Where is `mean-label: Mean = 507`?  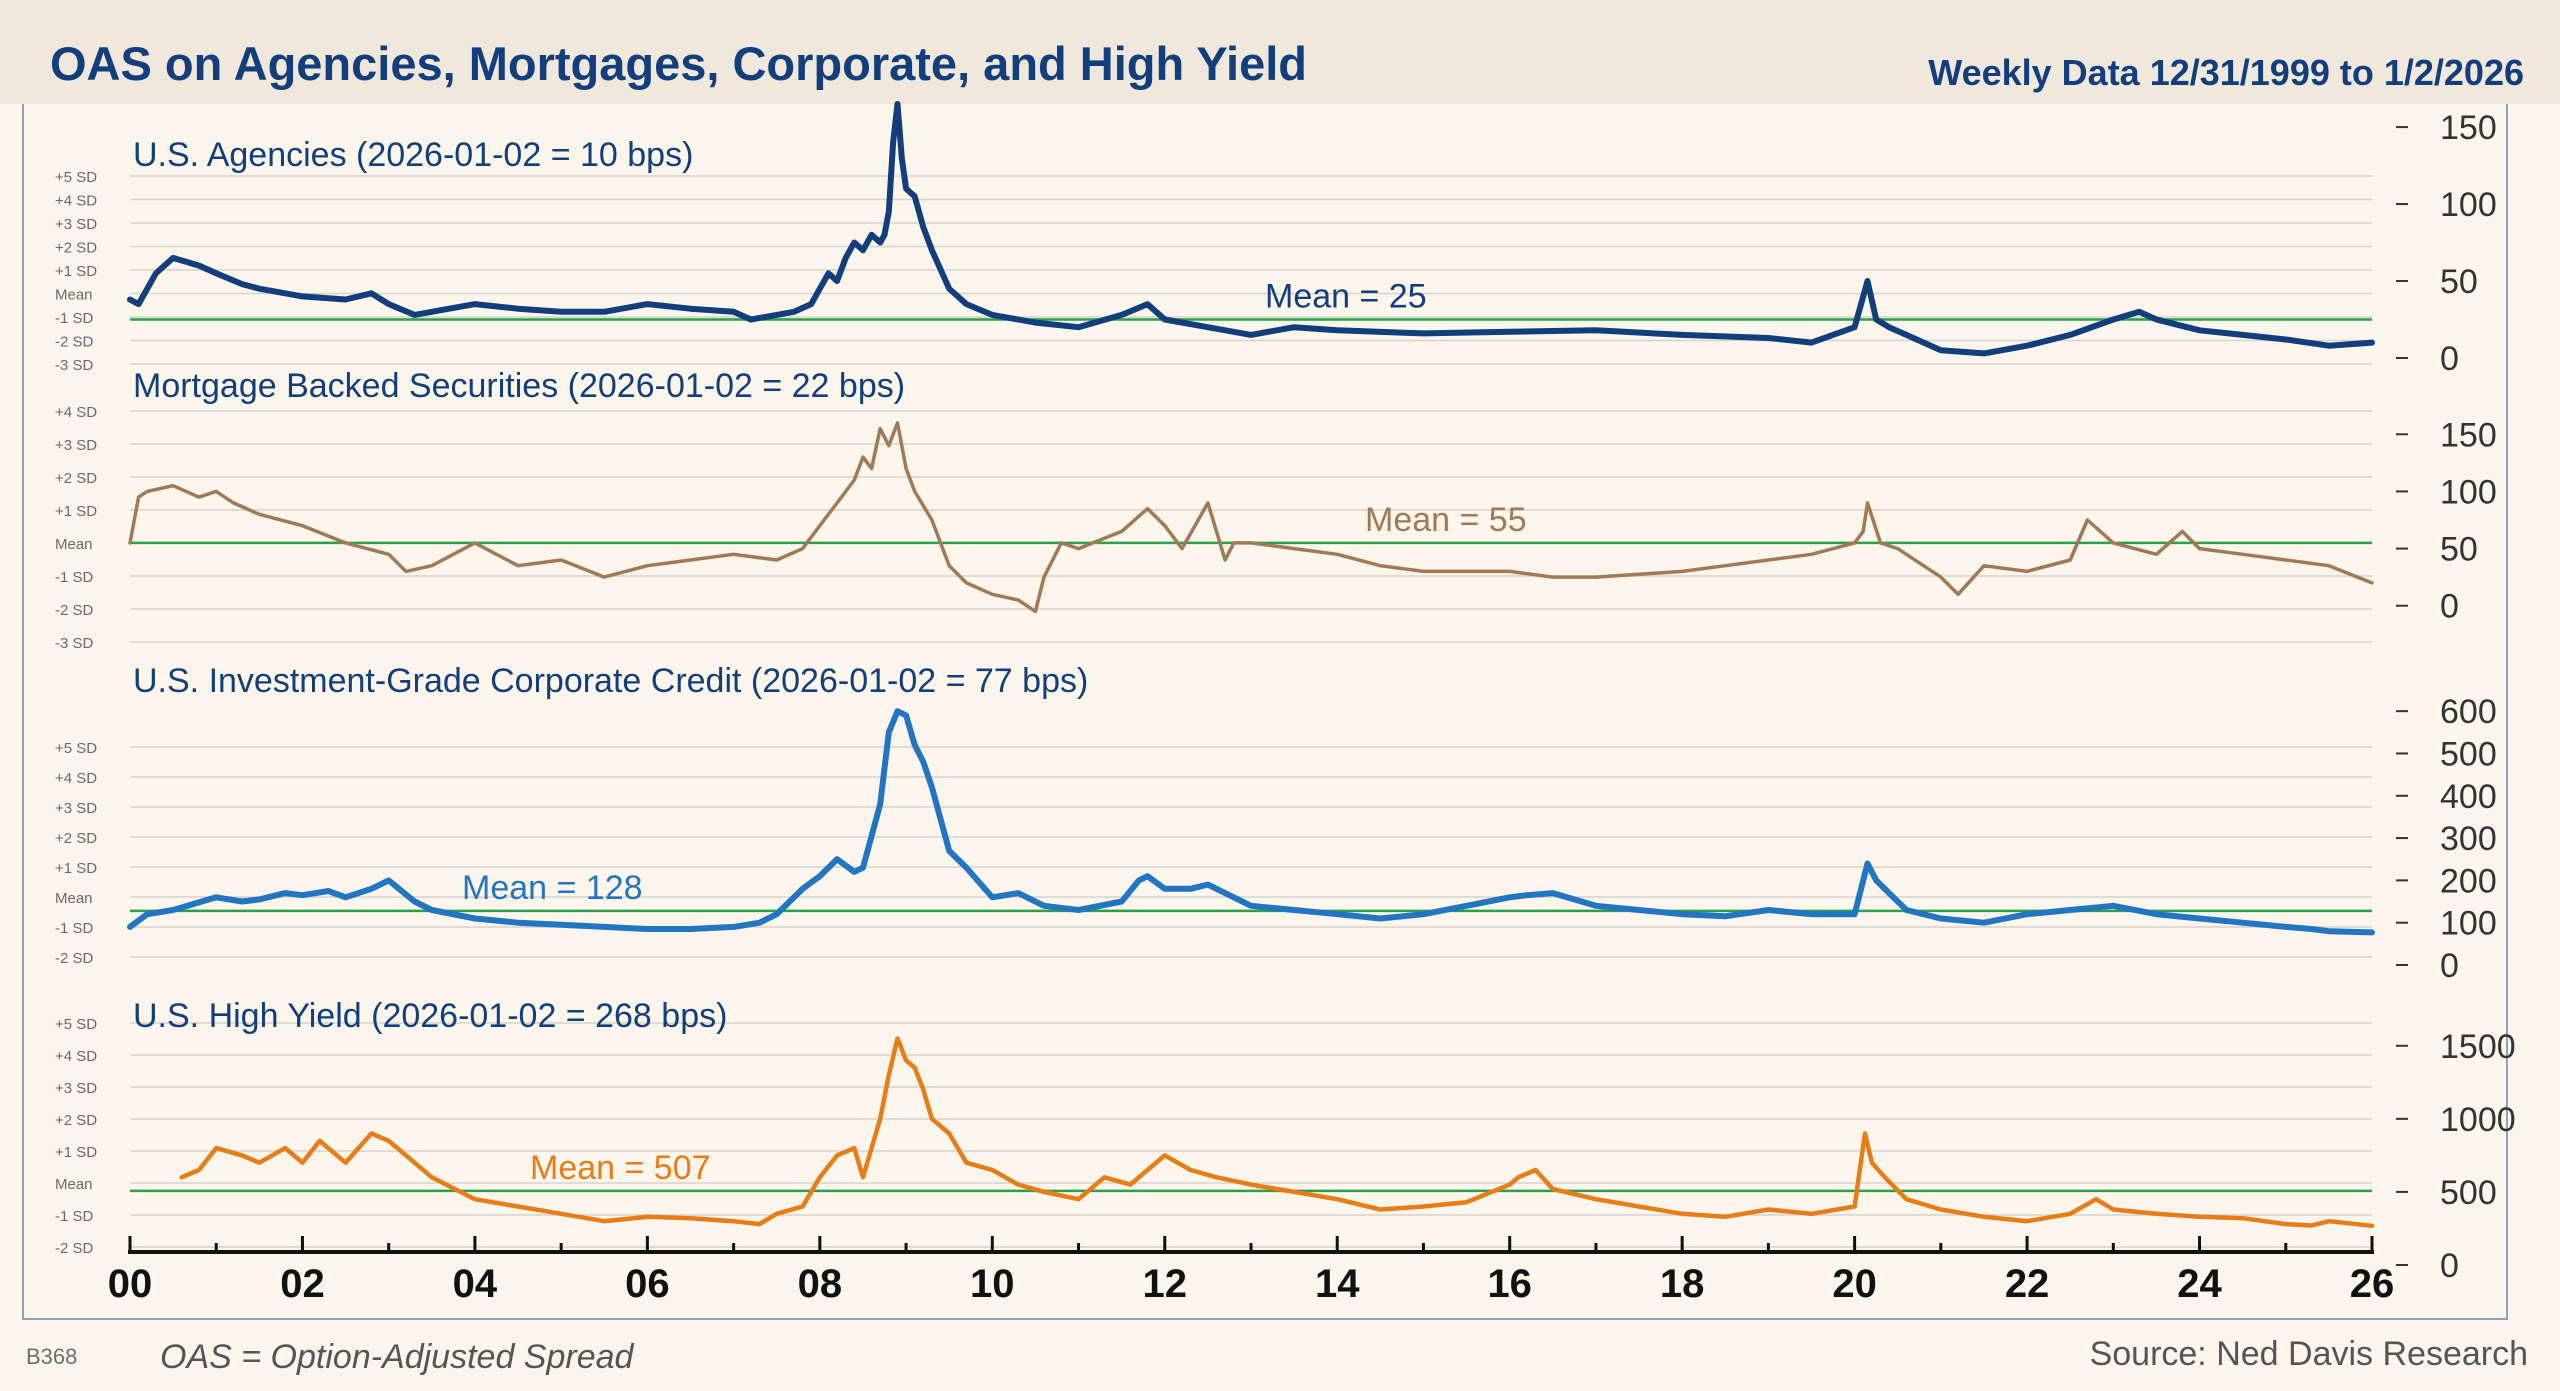
mean-label: Mean = 507 is located at coordinates (620, 1168).